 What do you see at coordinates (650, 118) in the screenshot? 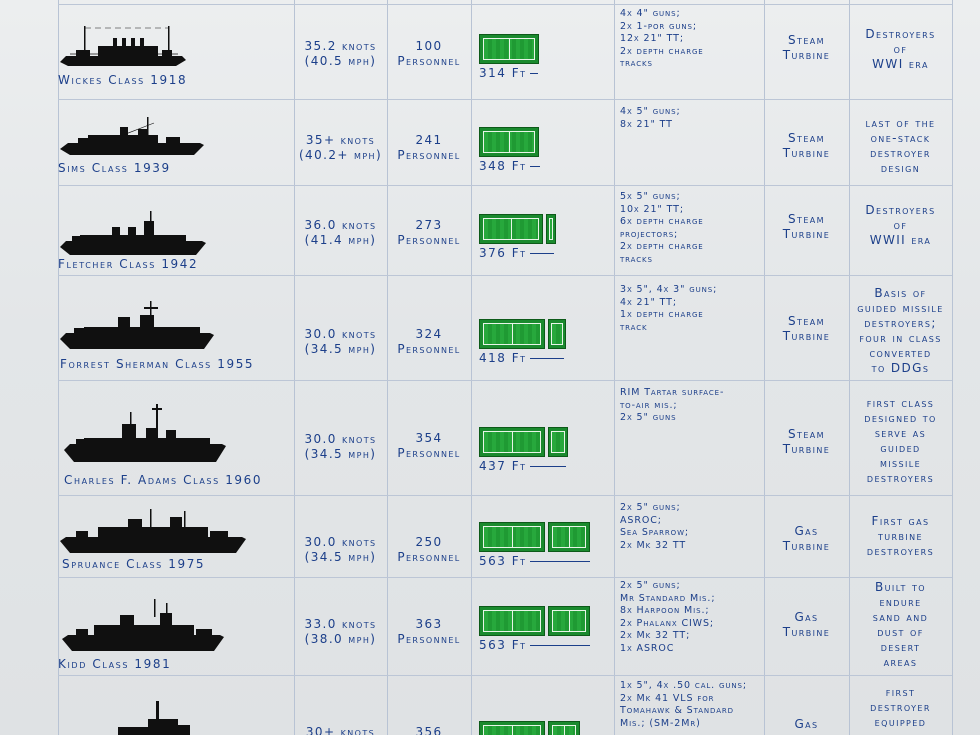
I see `armament-list: 4x 5" guns; 8x 21" TT` at bounding box center [650, 118].